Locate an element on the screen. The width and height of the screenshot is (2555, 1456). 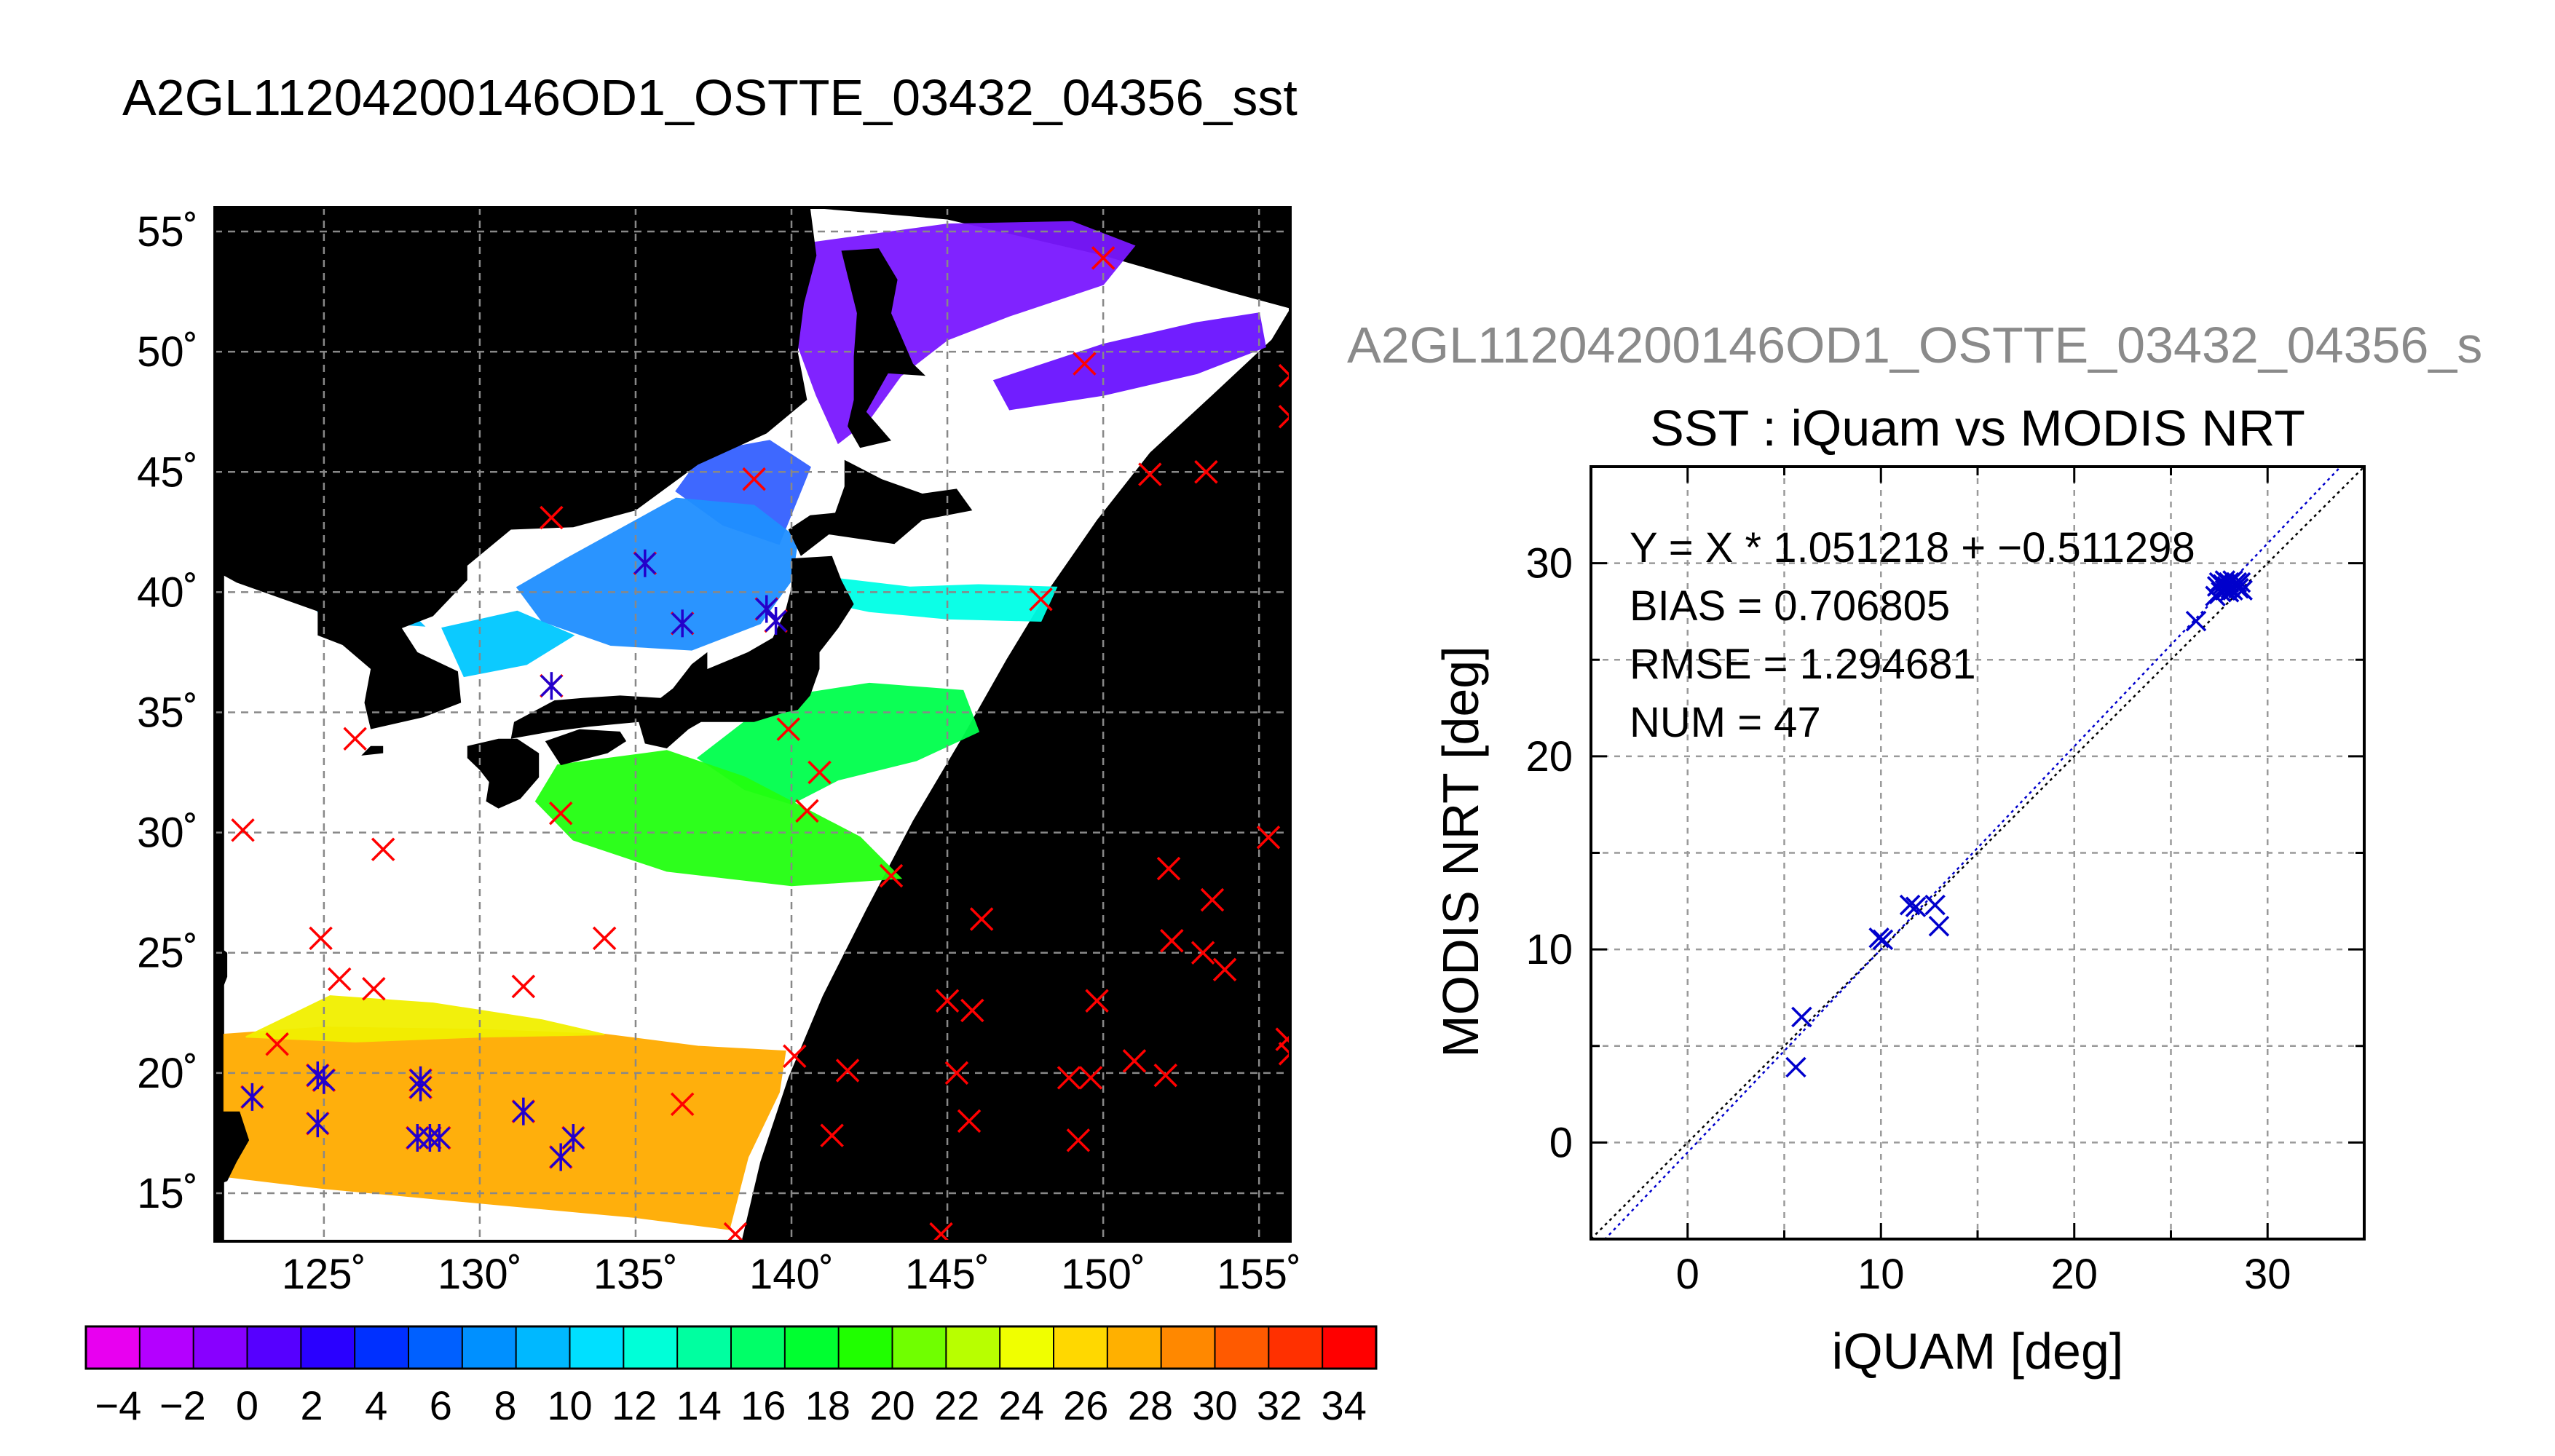
colorbar-tick-label: 32 is located at coordinates (1279, 1405).